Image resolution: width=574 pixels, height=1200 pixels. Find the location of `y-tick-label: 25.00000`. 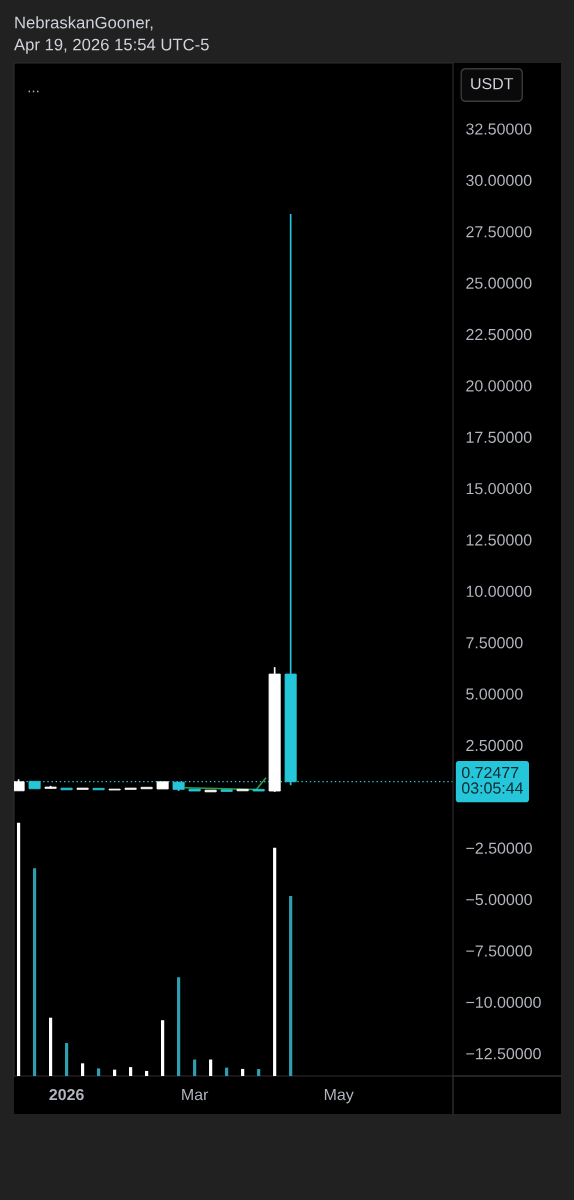

y-tick-label: 25.00000 is located at coordinates (499, 283).